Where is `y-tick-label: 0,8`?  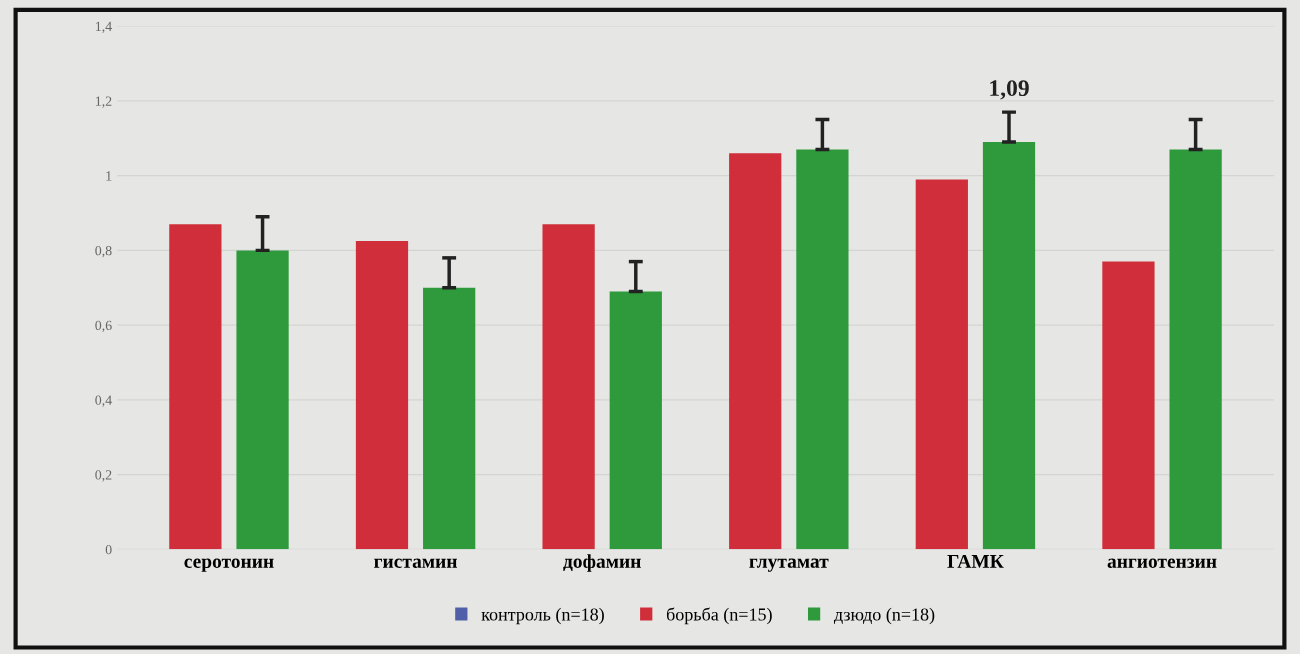 y-tick-label: 0,8 is located at coordinates (103, 251).